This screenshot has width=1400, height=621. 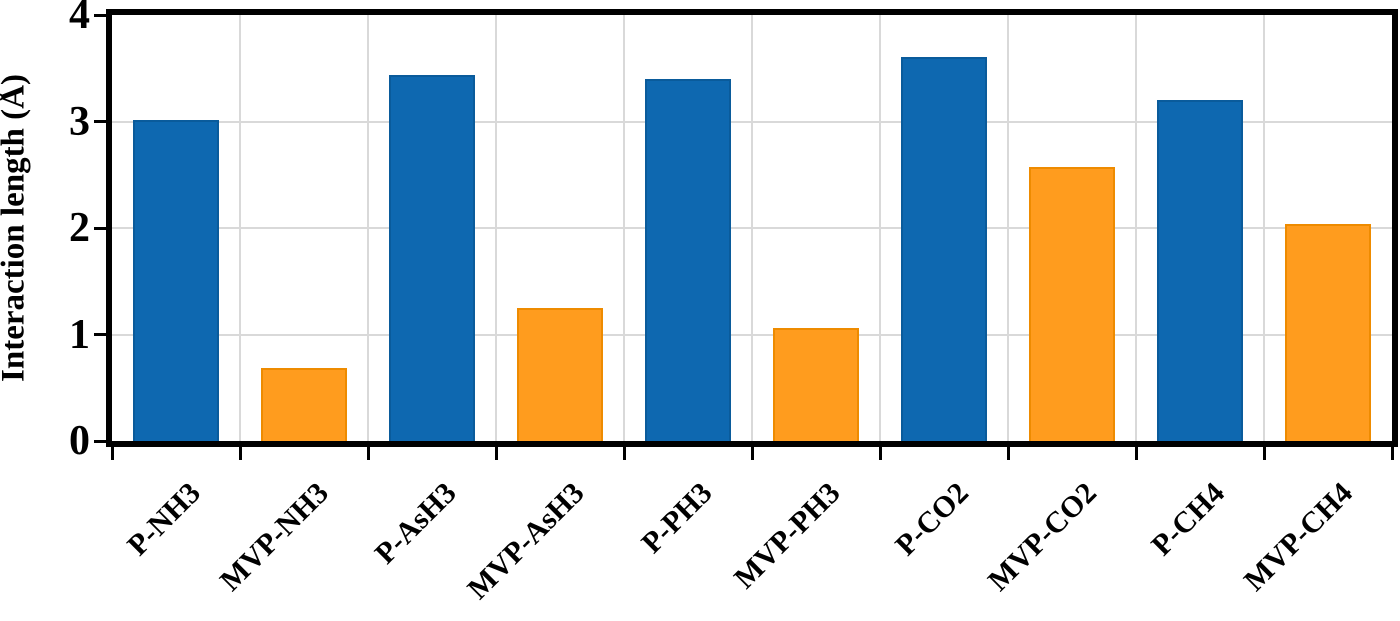 What do you see at coordinates (526, 541) in the screenshot?
I see `x-tick-label-mvp-ash3: MVP-AsH3` at bounding box center [526, 541].